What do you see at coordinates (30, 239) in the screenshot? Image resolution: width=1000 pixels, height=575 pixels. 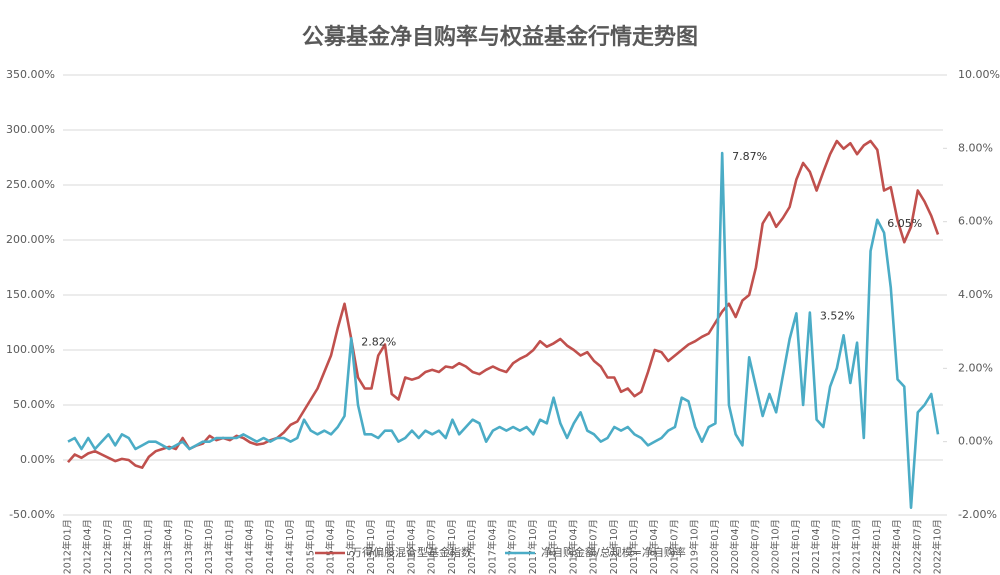 I see `y-tick-label: 200.00%` at bounding box center [30, 239].